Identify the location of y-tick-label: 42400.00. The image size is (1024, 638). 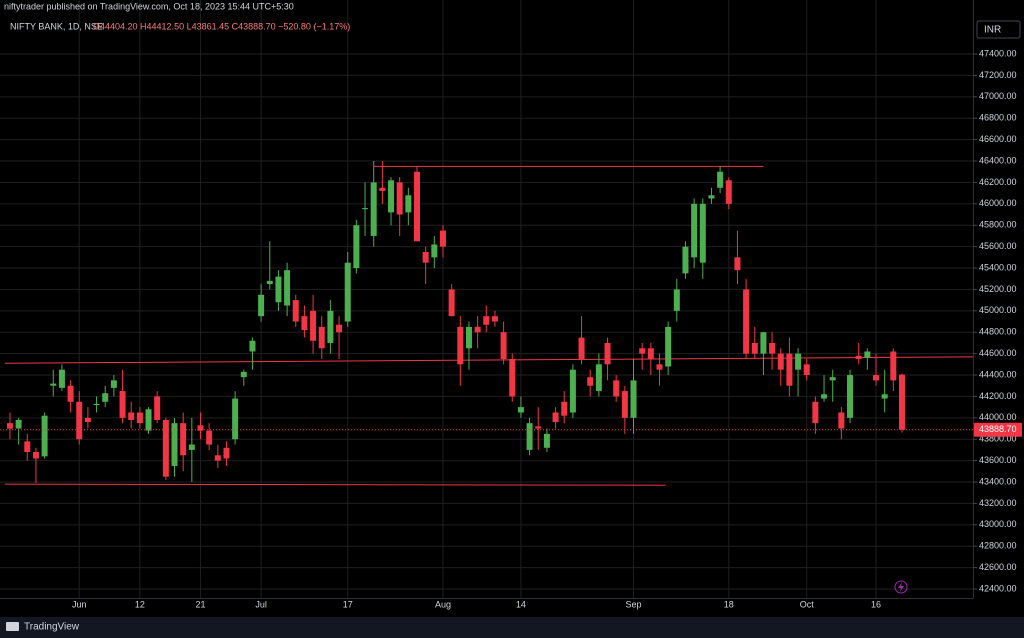
(998, 588).